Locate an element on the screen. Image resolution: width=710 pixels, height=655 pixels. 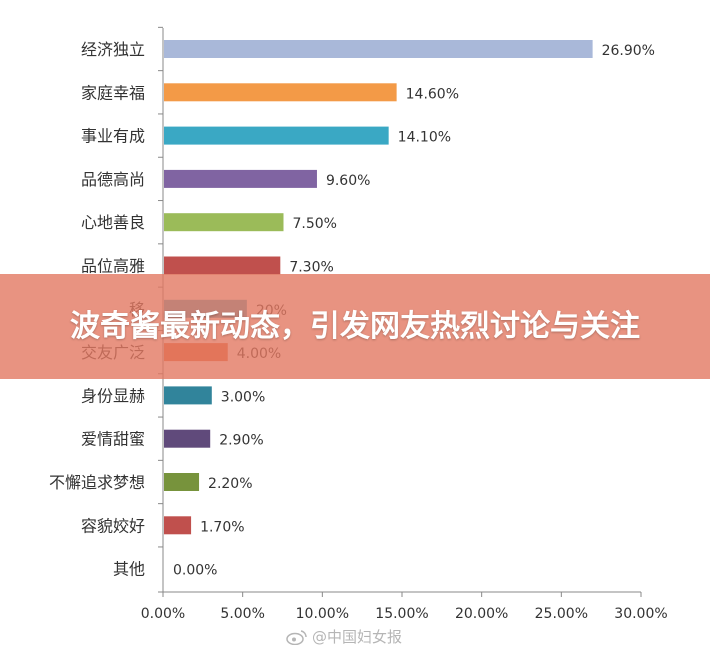
category-label: 身份显赫 is located at coordinates (113, 395).